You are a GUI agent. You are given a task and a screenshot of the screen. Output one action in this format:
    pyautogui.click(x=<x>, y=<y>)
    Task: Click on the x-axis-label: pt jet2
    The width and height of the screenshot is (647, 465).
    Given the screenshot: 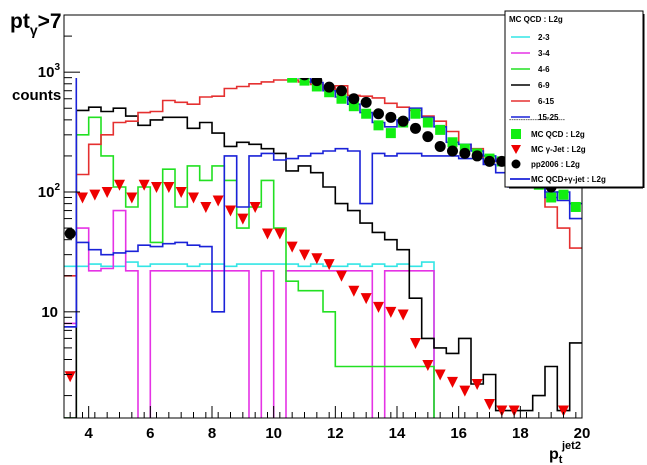 What is the action you would take?
    pyautogui.click(x=565, y=452)
    